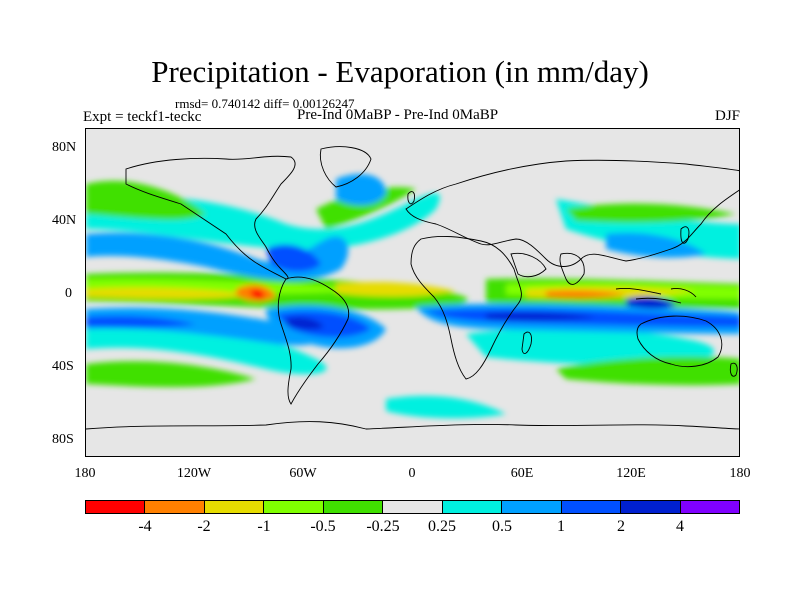 Image resolution: width=800 pixels, height=600 pixels. Describe the element at coordinates (63, 439) in the screenshot. I see `lat-label-80s: 80S` at that location.